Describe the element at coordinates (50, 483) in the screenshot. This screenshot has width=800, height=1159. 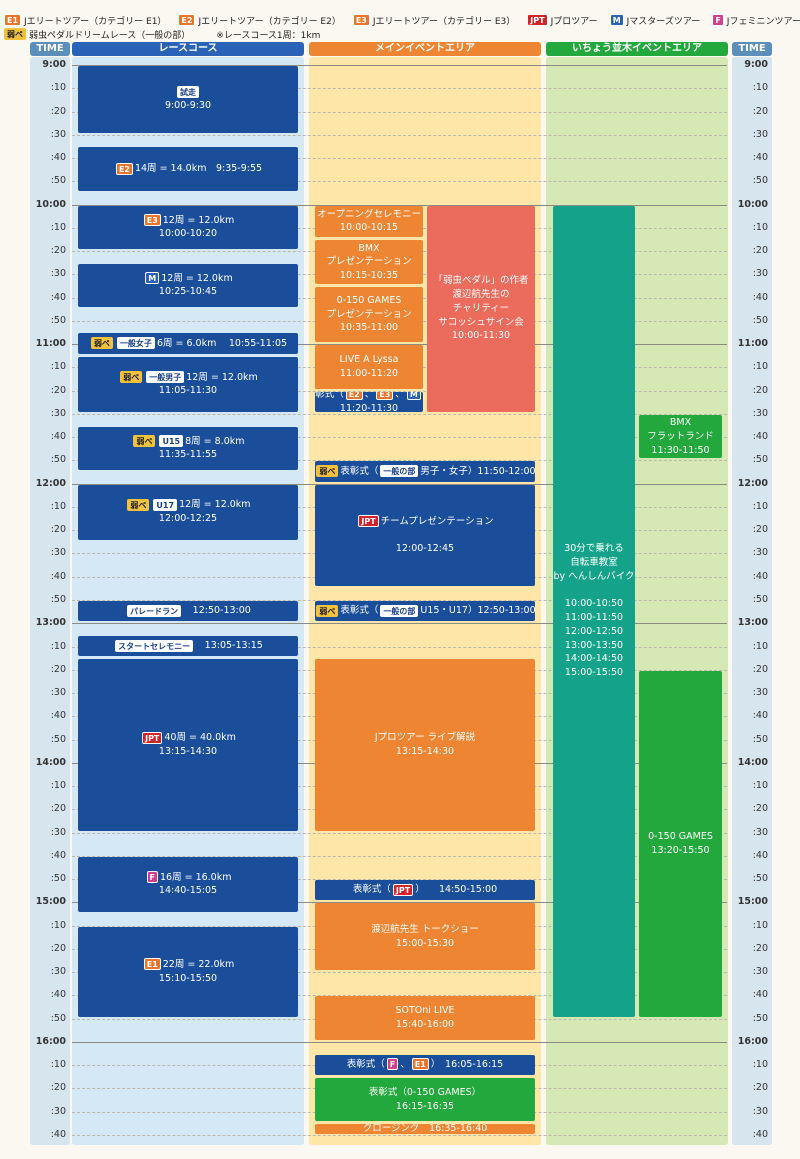
I see `time-tick-left: 12:00` at that location.